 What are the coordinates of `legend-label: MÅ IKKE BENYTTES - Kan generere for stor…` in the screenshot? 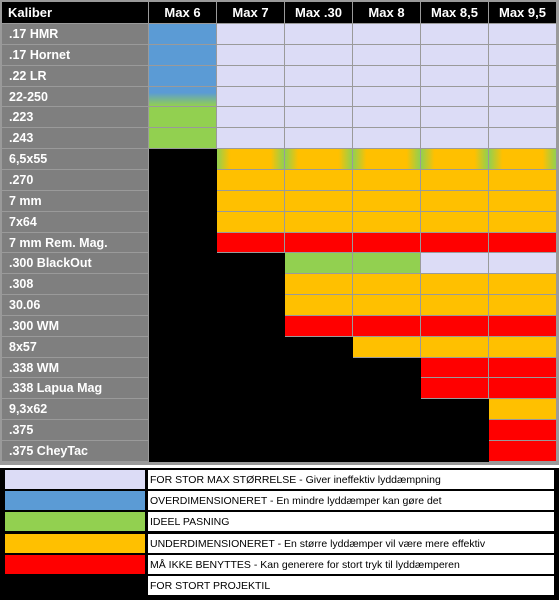 It's located at (351, 564).